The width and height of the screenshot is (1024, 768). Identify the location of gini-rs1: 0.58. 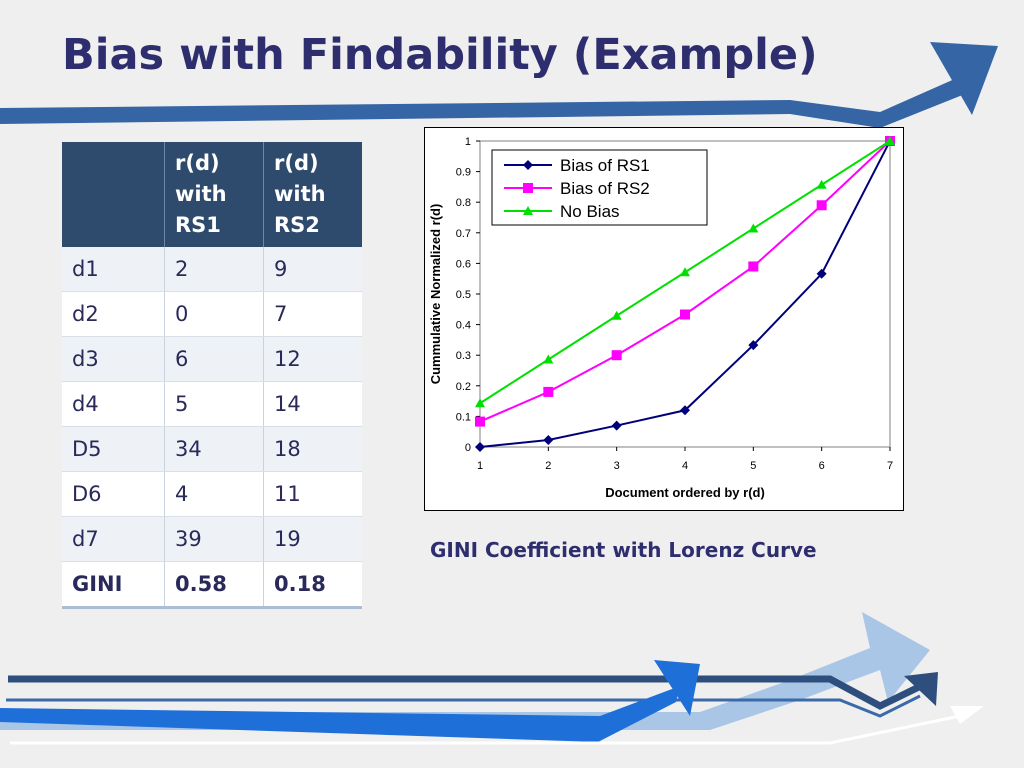
(214, 585).